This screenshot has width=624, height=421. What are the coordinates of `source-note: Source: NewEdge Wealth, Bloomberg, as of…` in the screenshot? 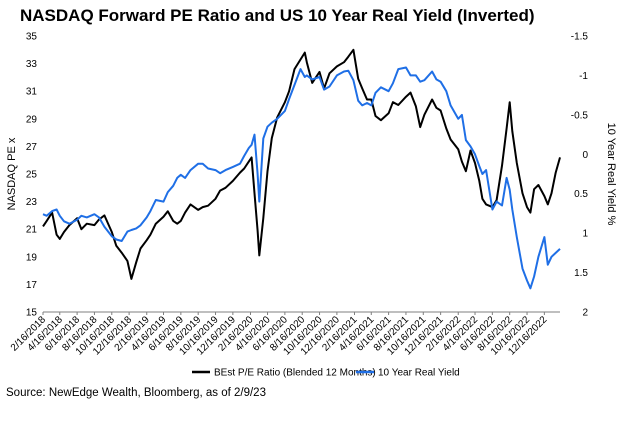 It's located at (136, 393).